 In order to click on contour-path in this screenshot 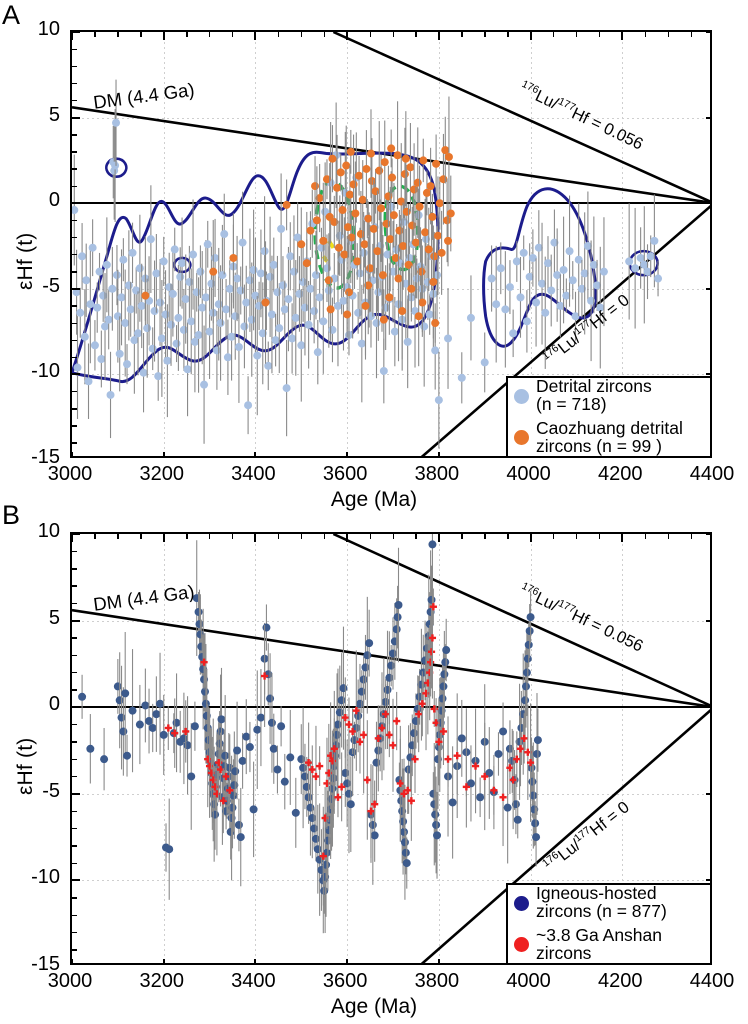, I will do `click(401, 228)`.